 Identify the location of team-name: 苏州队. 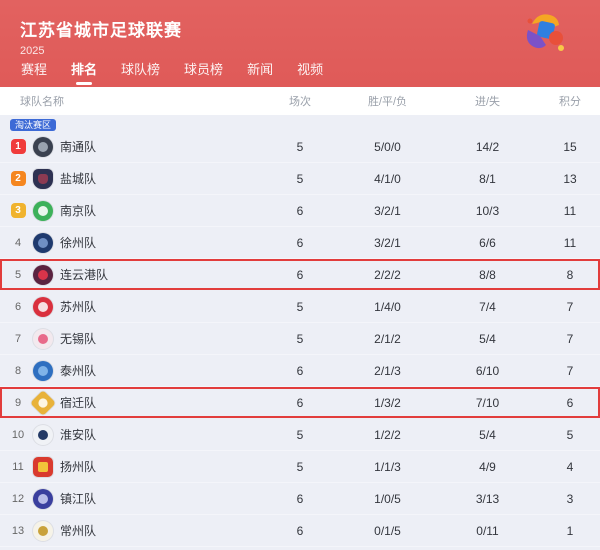
(78, 307).